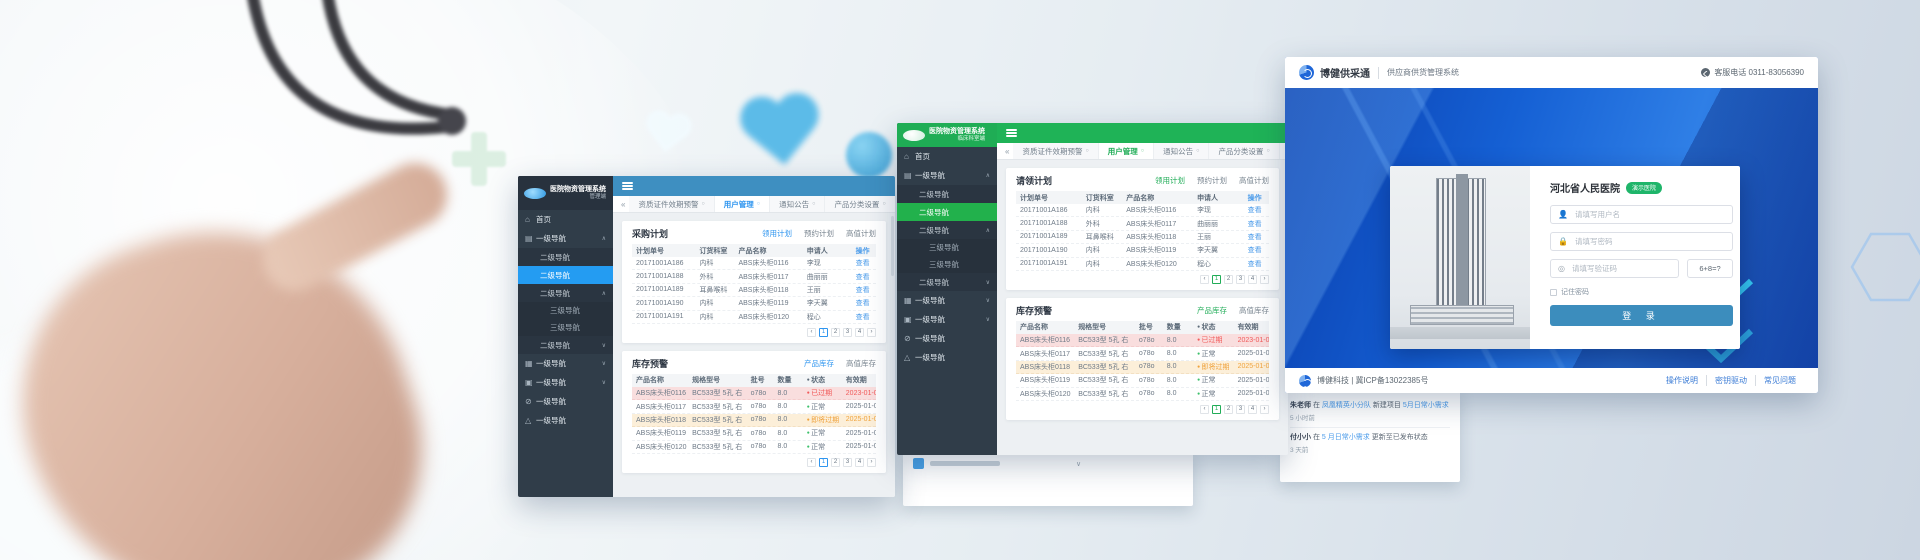 The width and height of the screenshot is (1920, 560). What do you see at coordinates (1370, 443) in the screenshot?
I see `feed-item: 付小小 在 5 月日常小需求 更新至已发布状态 3 天前` at bounding box center [1370, 443].